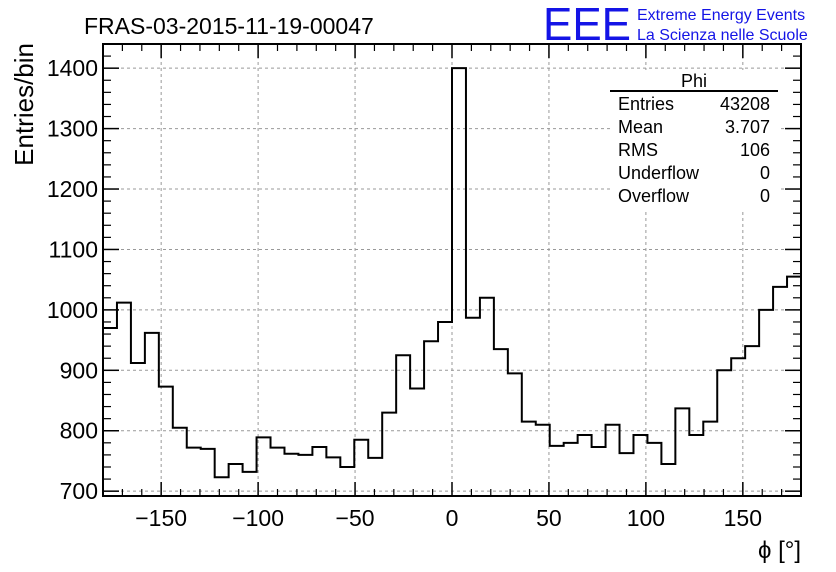 The image size is (836, 572). I want to click on eee-logo-line1: Extreme Energy Events, so click(721, 15).